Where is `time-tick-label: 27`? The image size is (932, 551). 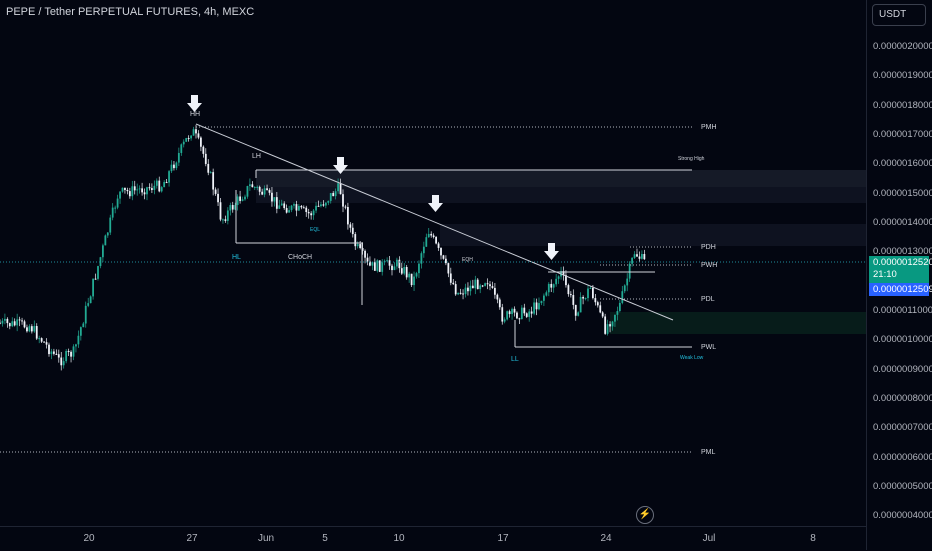 time-tick-label: 27 is located at coordinates (192, 538).